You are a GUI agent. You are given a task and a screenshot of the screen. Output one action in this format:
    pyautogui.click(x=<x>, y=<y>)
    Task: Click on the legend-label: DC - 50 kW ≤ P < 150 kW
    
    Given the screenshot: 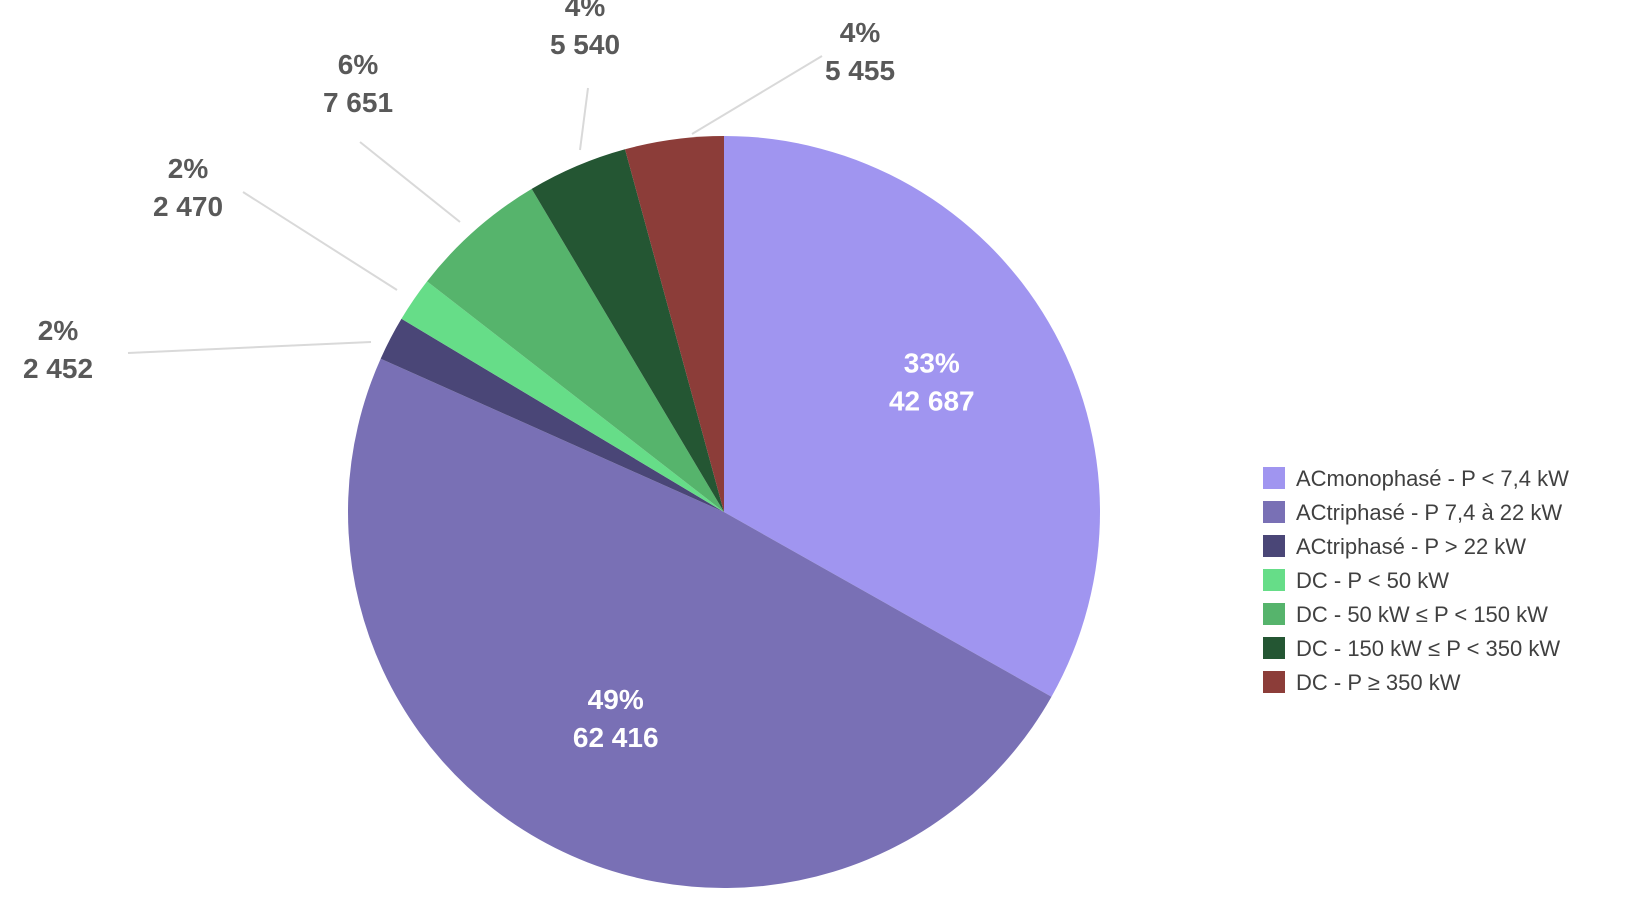 What is the action you would take?
    pyautogui.click(x=1422, y=614)
    